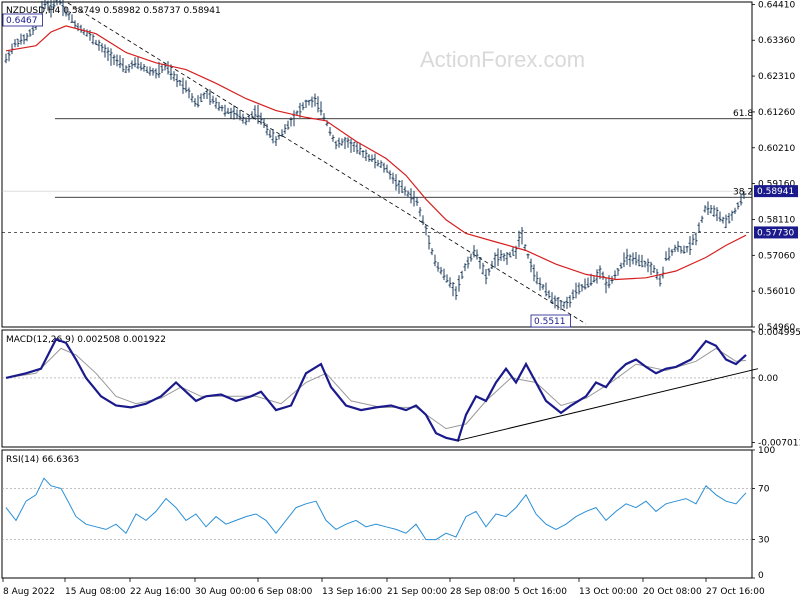  What do you see at coordinates (608, 592) in the screenshot?
I see `x-tick-label: 13 Oct 00:00` at bounding box center [608, 592].